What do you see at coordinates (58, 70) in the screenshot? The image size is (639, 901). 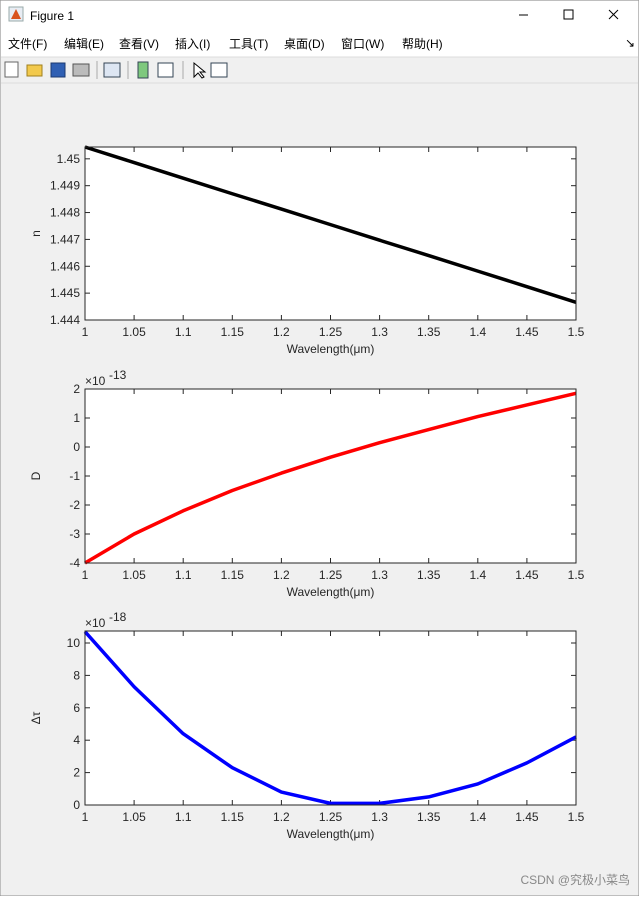 I see `save-icon` at bounding box center [58, 70].